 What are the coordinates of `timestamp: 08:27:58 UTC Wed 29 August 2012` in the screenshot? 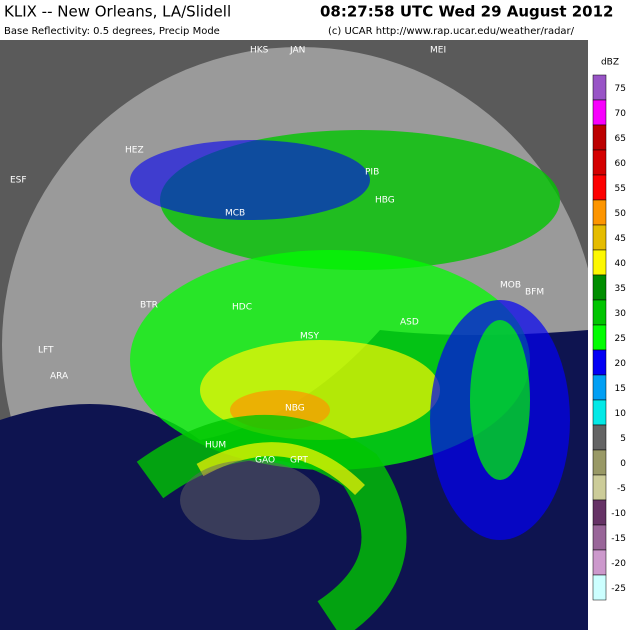 It's located at (467, 12).